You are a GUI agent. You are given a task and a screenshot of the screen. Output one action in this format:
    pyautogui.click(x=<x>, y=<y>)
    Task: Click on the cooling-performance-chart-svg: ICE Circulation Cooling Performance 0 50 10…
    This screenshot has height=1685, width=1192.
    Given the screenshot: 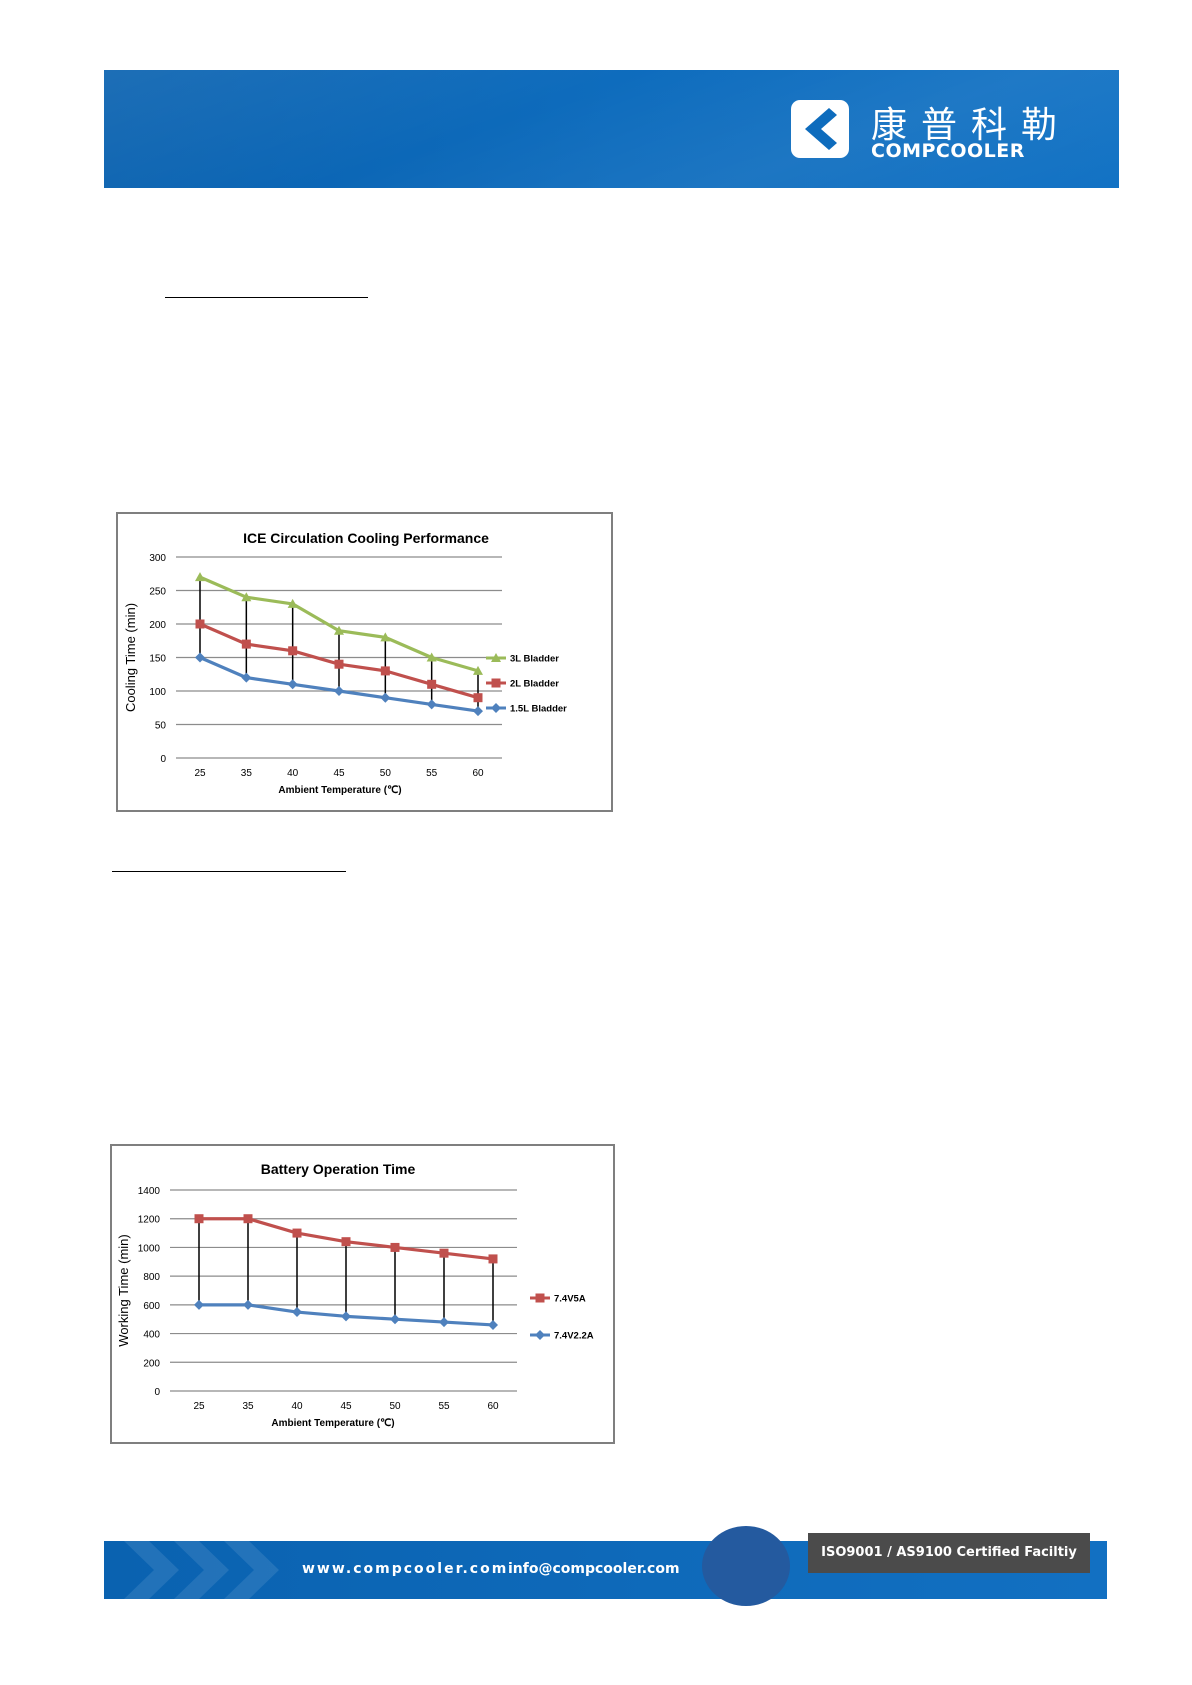 What is the action you would take?
    pyautogui.click(x=345, y=663)
    